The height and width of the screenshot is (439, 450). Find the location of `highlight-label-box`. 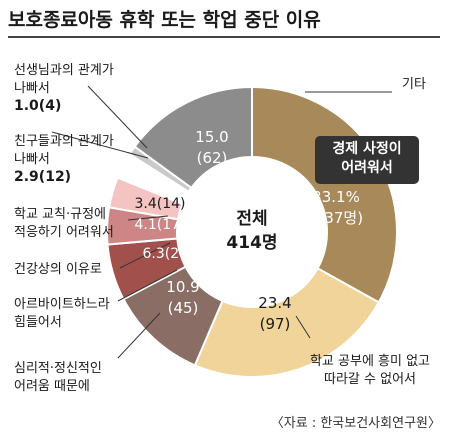

highlight-label-box is located at coordinates (367, 160).